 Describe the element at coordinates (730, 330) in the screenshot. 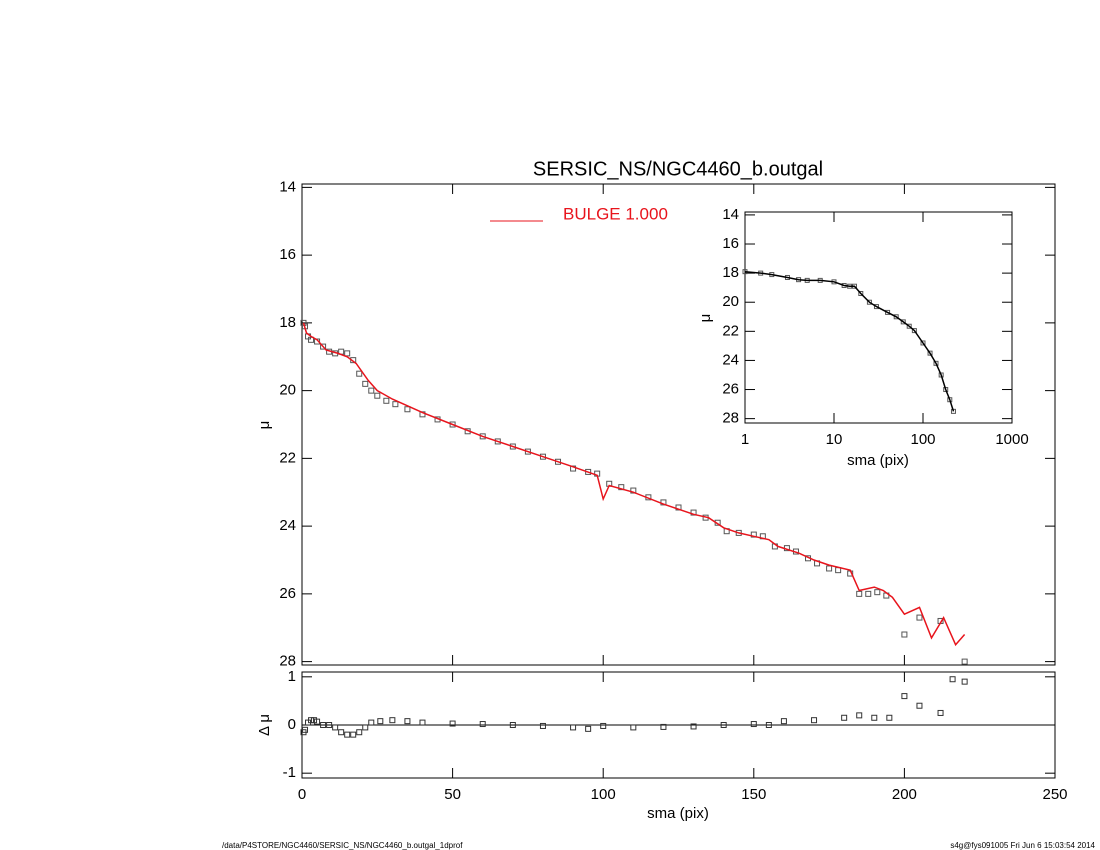

I see `y-tick-label: 22` at that location.